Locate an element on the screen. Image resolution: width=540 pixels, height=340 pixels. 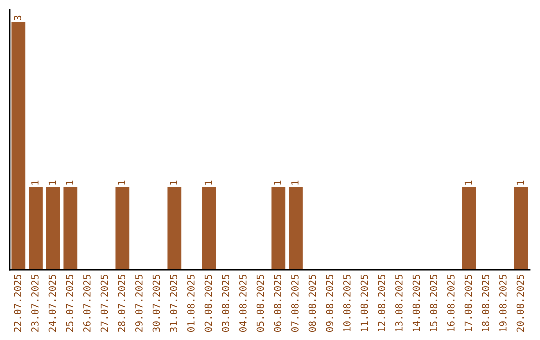
x-tick-label: 22.07.2025 is located at coordinates (18, 303).